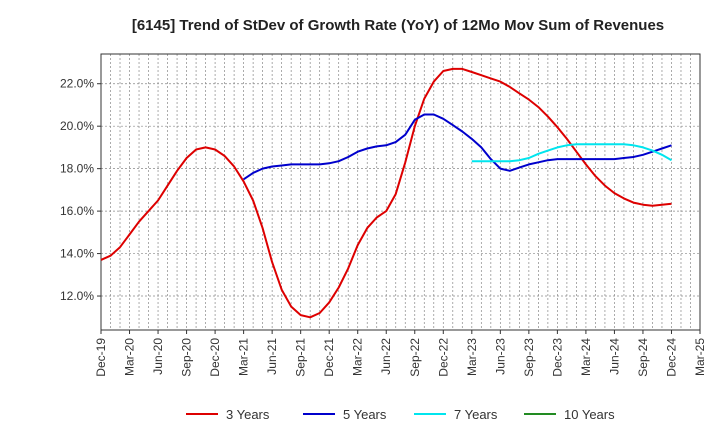 The height and width of the screenshot is (440, 720). What do you see at coordinates (671, 357) in the screenshot?
I see `x-tick-label: Dec-24` at bounding box center [671, 357].